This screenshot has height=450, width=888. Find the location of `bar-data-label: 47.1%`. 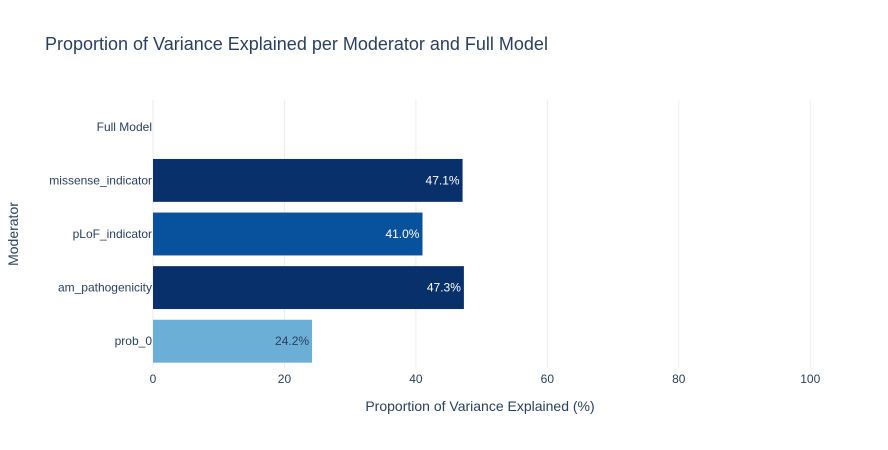

bar-data-label: 47.1% is located at coordinates (443, 180).